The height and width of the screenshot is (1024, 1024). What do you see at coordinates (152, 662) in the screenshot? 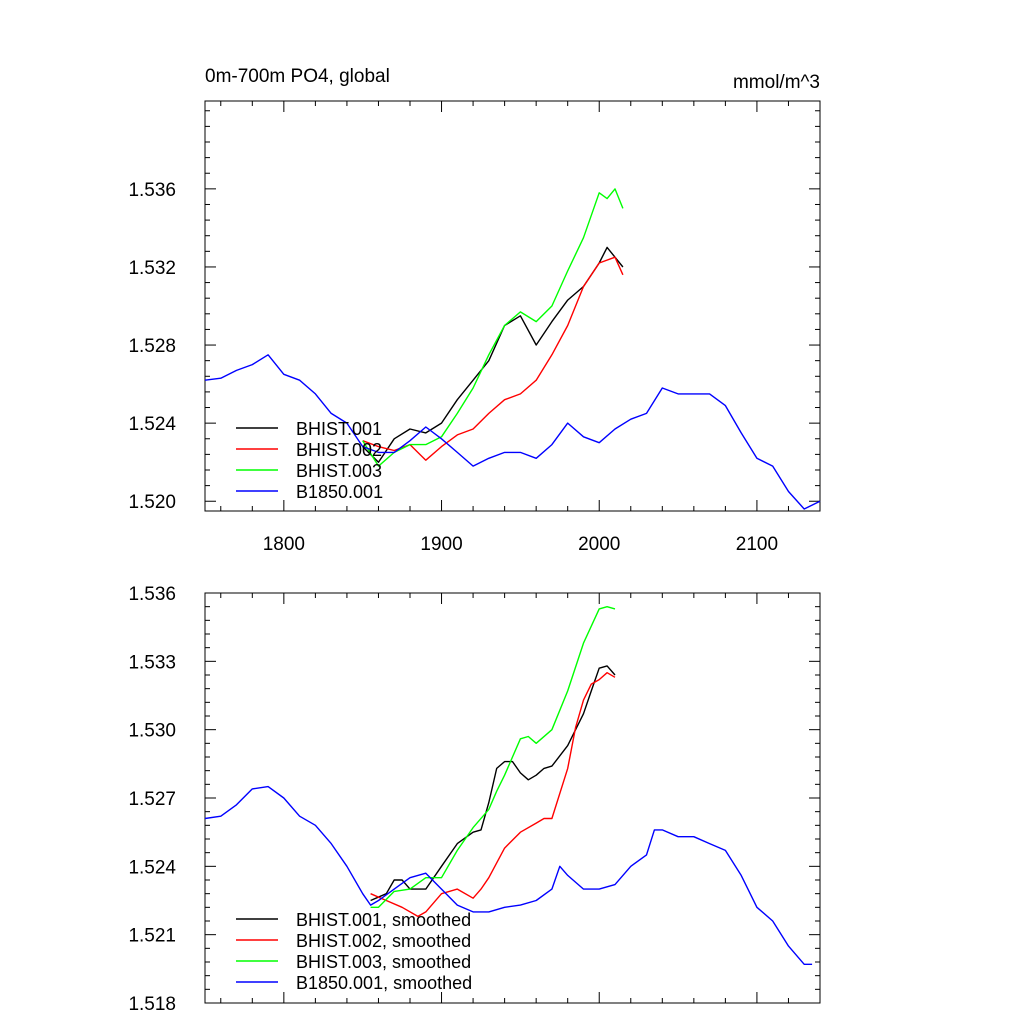
I see `y-tick-label: 1.533` at bounding box center [152, 662].